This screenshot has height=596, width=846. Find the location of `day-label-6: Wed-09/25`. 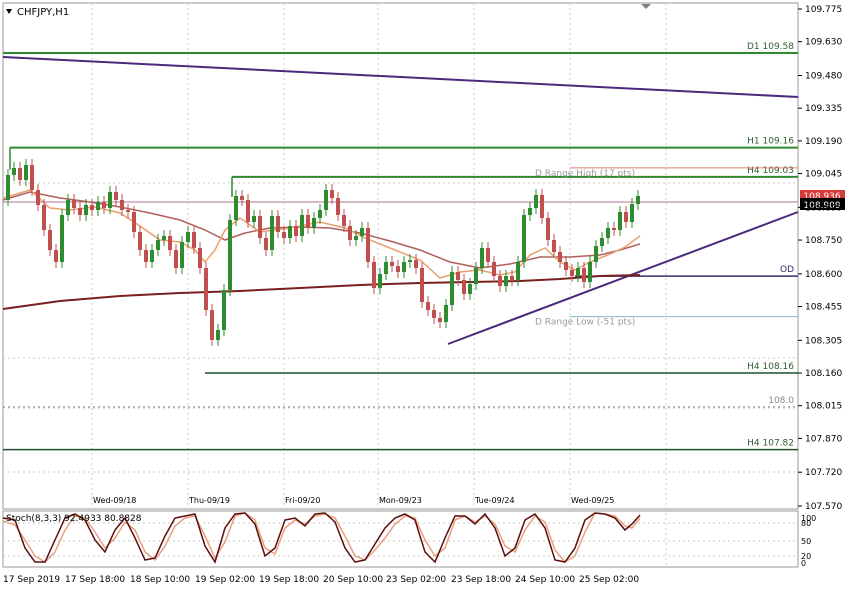

day-label-6: Wed-09/25 is located at coordinates (592, 500).